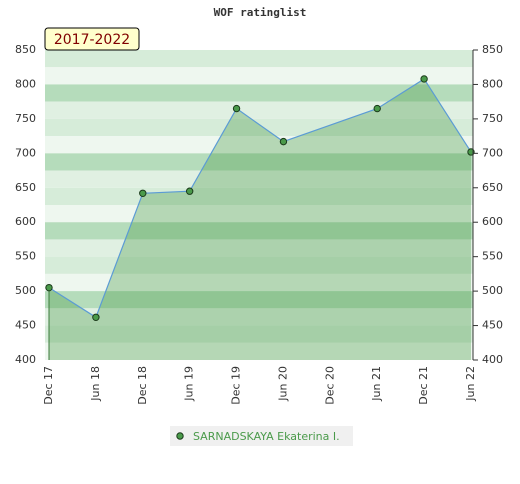 Image resolution: width=520 pixels, height=484 pixels. I want to click on y-tick-label: 600, so click(25, 221).